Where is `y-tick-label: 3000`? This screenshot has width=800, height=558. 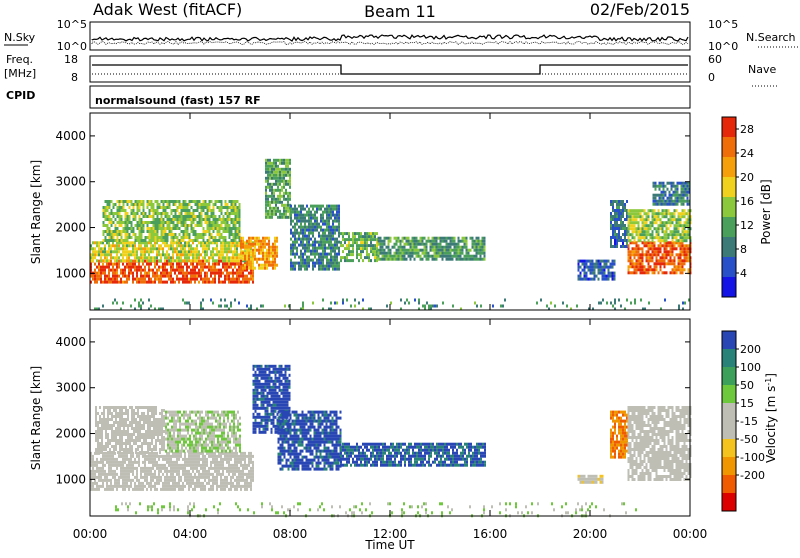
y-tick-label: 3000 is located at coordinates (70, 182).